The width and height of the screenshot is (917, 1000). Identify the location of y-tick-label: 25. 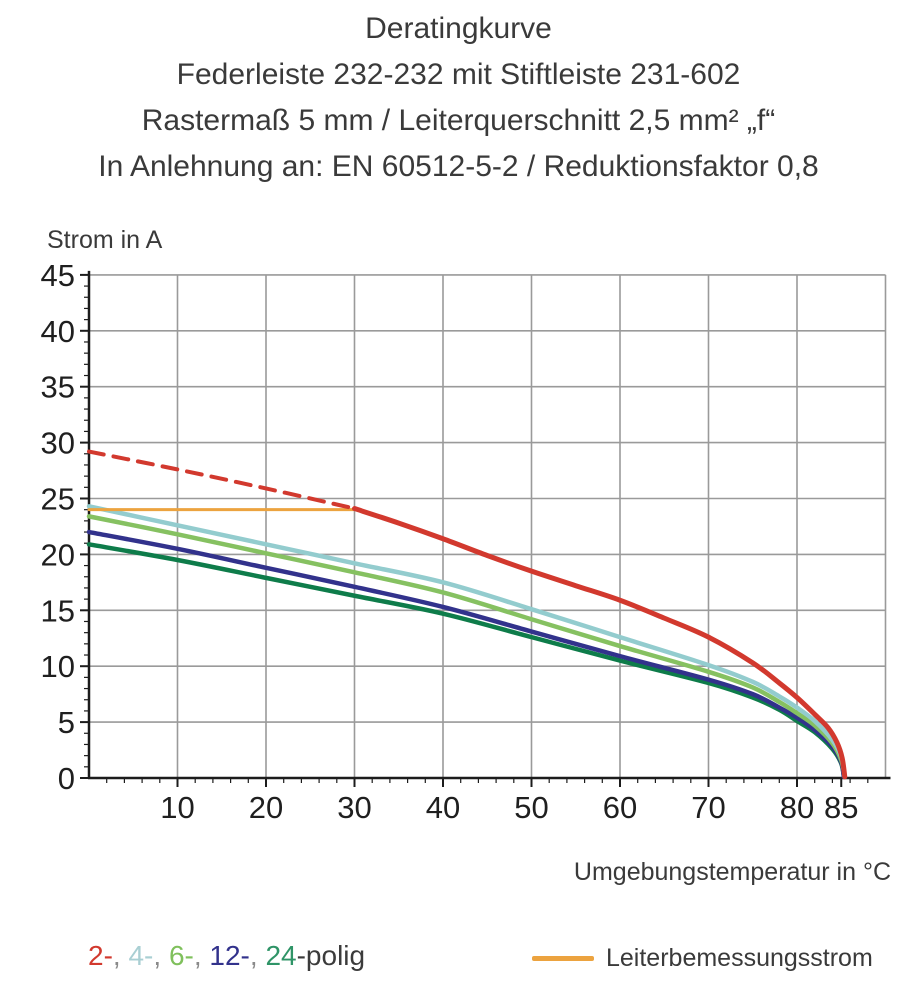
(58, 499).